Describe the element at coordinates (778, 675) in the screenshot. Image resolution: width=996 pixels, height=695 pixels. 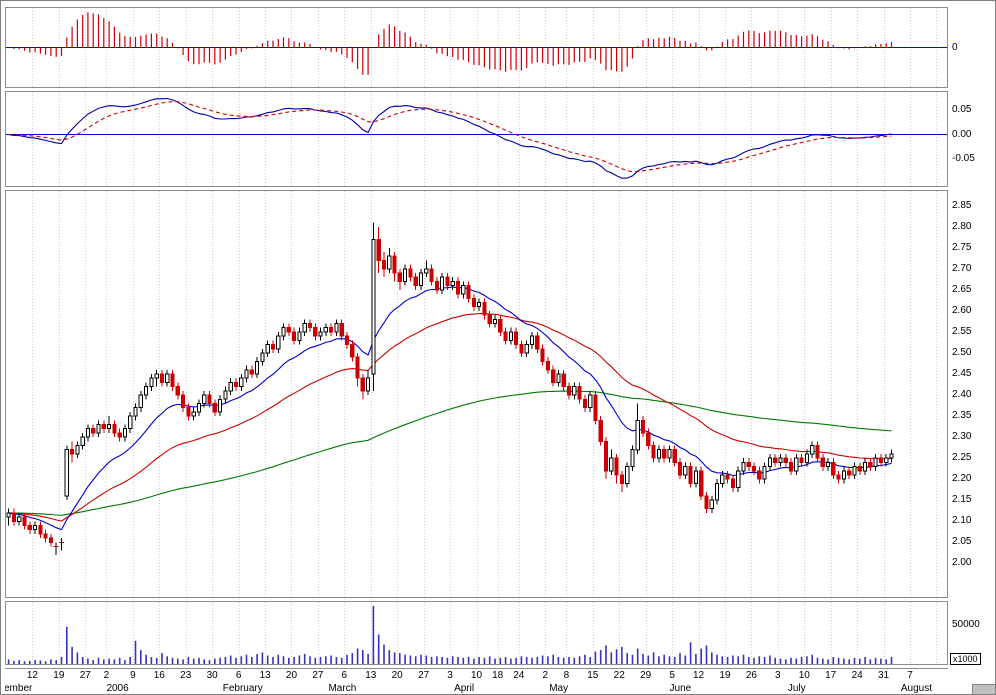
I see `date-axis-label: 3` at that location.